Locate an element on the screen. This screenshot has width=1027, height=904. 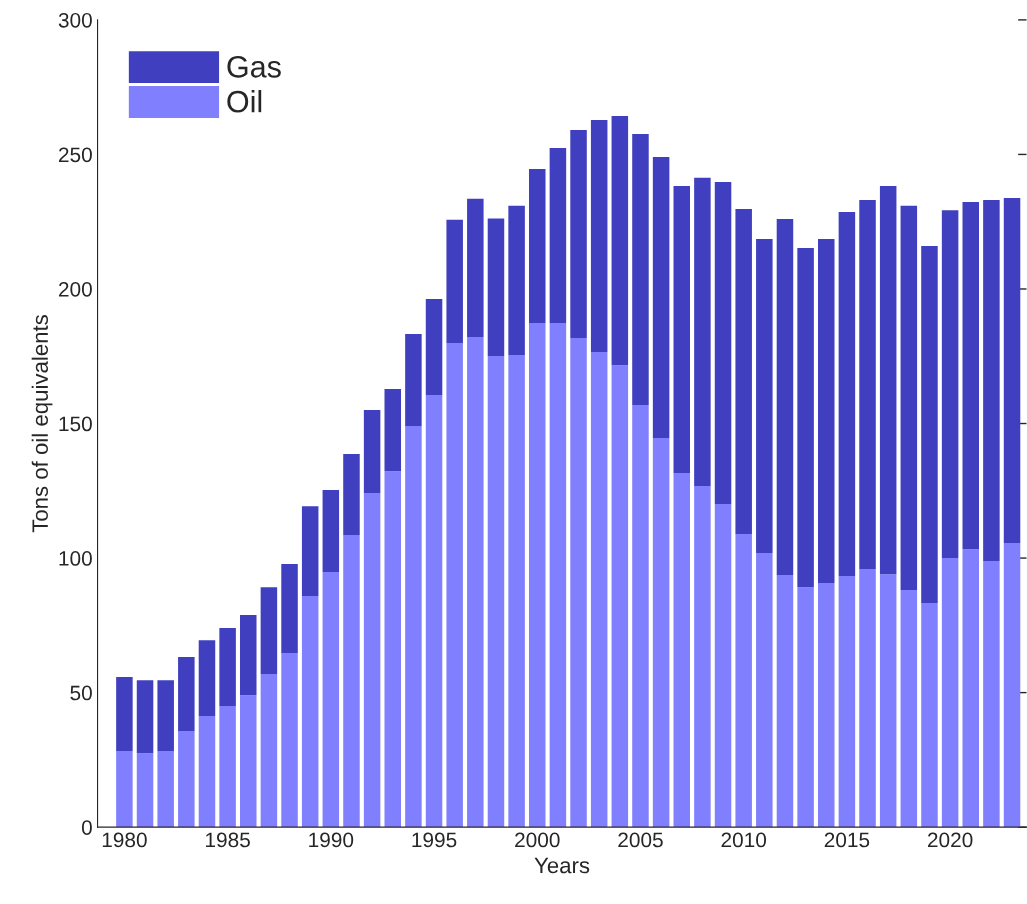
x-tick-label: 2015 is located at coordinates (847, 840).